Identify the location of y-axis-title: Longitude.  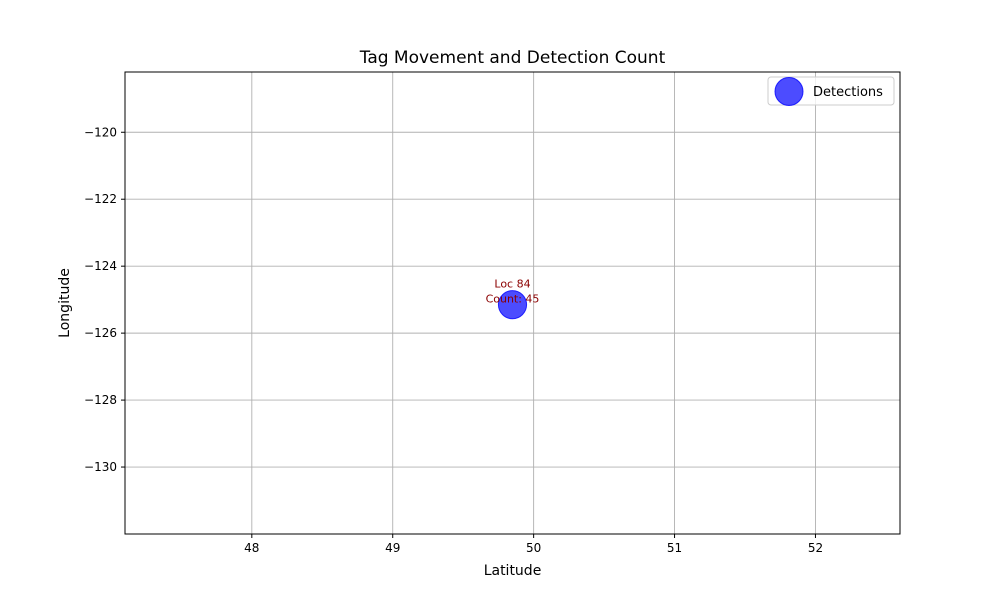
(65, 303).